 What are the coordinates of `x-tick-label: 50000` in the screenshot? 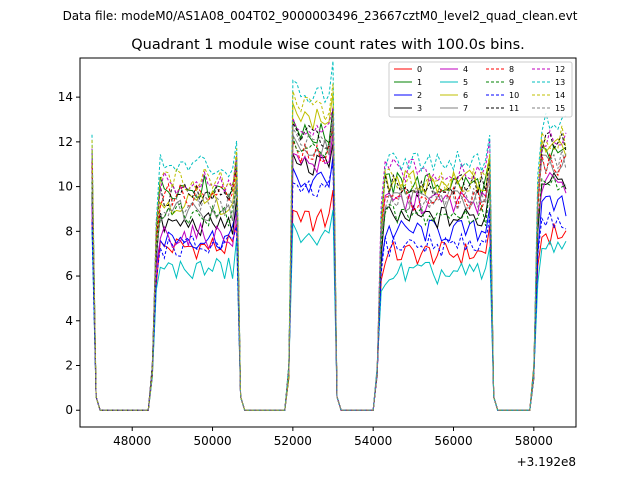 It's located at (212, 441).